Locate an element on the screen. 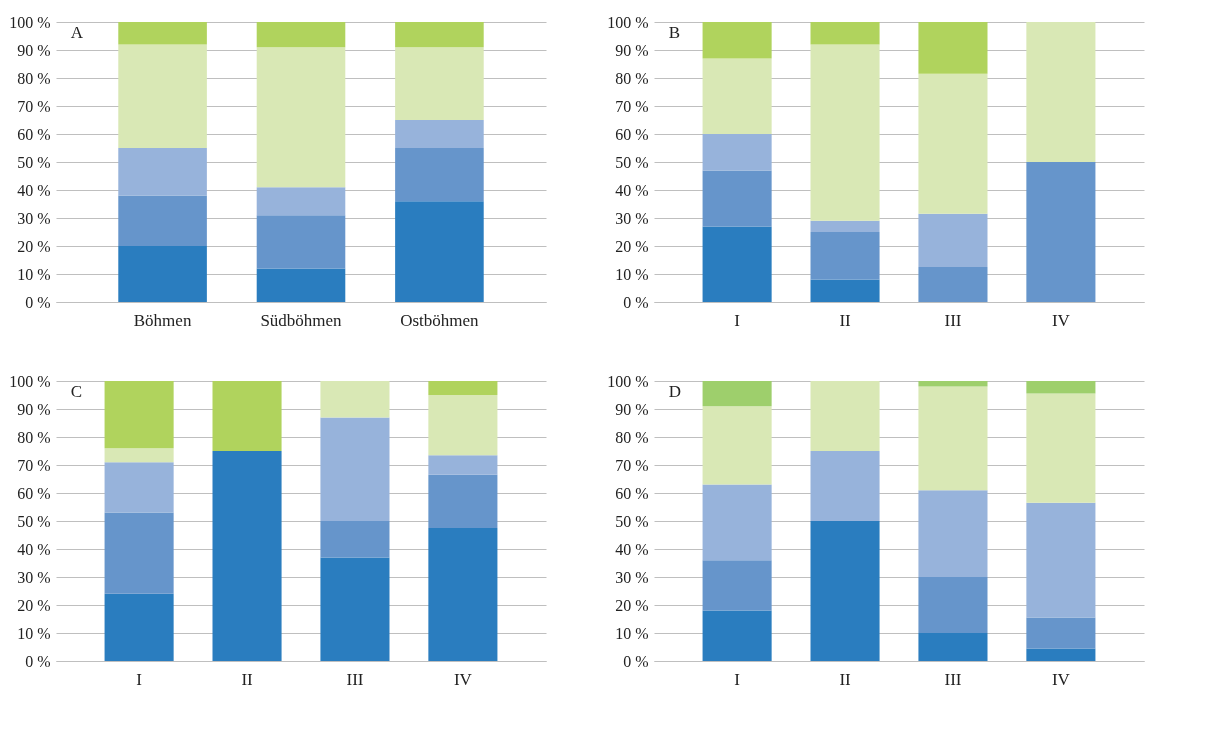 This screenshot has width=1217, height=748. x-tick-label: Böhmen is located at coordinates (162, 320).